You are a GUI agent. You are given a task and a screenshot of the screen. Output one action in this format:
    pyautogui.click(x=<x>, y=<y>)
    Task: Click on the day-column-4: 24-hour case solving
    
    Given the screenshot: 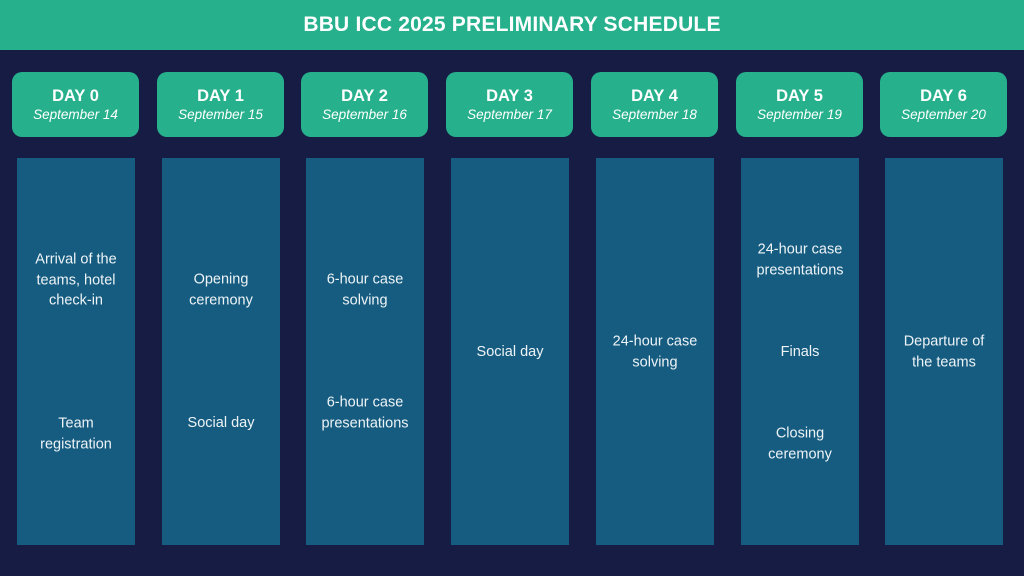 What is the action you would take?
    pyautogui.click(x=655, y=351)
    